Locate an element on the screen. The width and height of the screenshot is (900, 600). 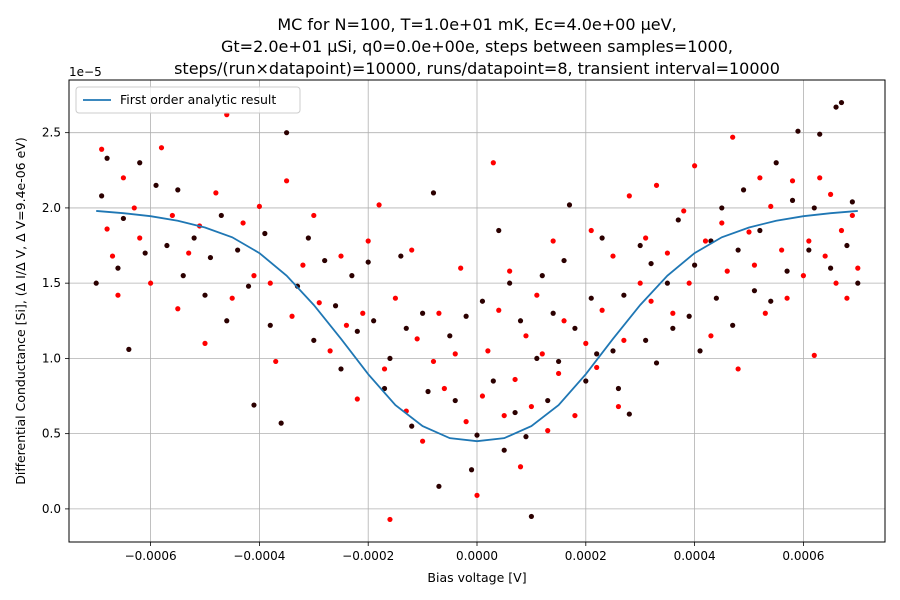
y-tick-label: 1.0 is located at coordinates (51, 358).